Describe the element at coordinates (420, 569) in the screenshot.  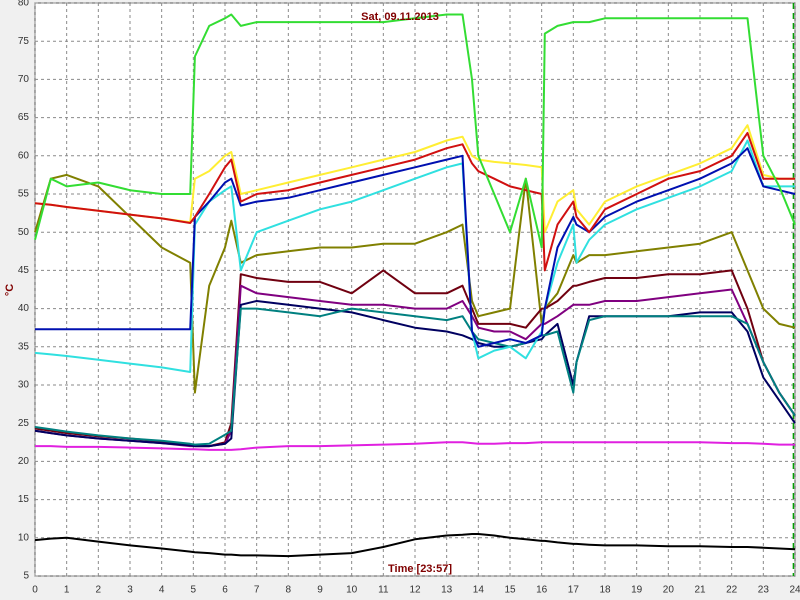
I see `x-axis-label: Time [23:57]` at that location.